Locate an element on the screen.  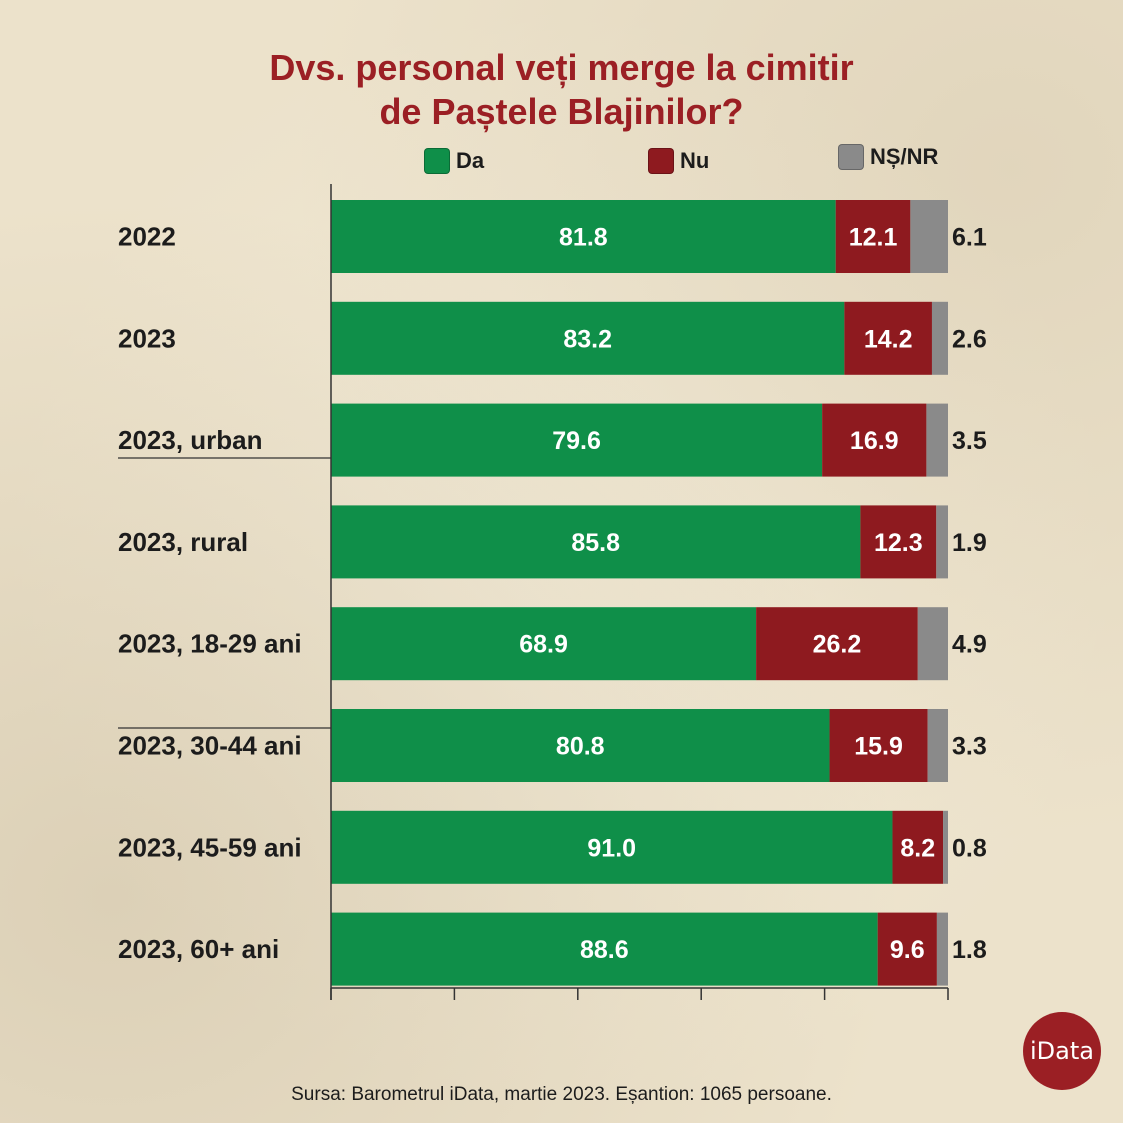
bar-row-2023-60-ani: 2023, 60+ ani 88.6 9.6 1.8 is located at coordinates (552, 949).